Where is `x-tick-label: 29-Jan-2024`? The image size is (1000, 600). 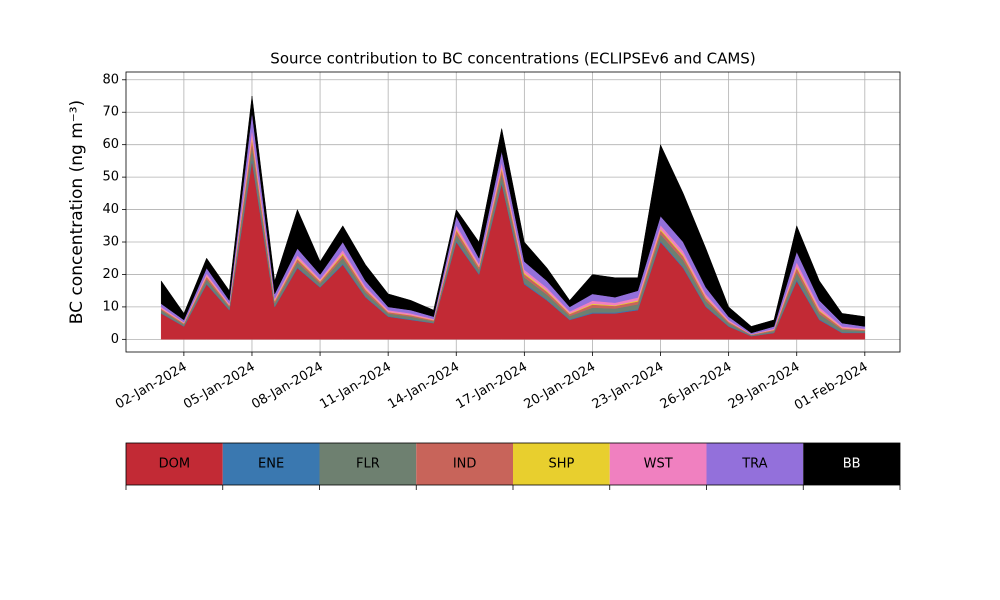 x-tick-label: 29-Jan-2024 is located at coordinates (764, 386).